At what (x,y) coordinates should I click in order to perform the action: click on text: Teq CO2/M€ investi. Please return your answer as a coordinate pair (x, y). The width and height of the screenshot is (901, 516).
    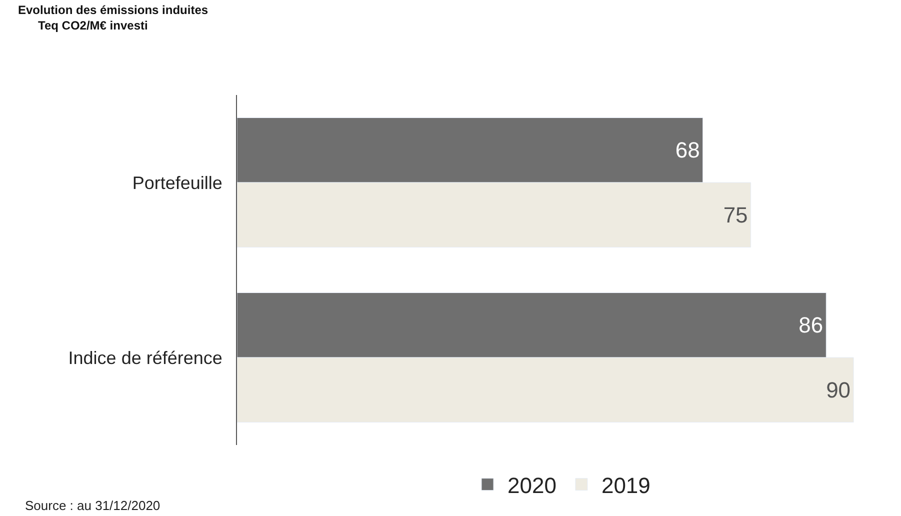
    Looking at the image, I should click on (93, 25).